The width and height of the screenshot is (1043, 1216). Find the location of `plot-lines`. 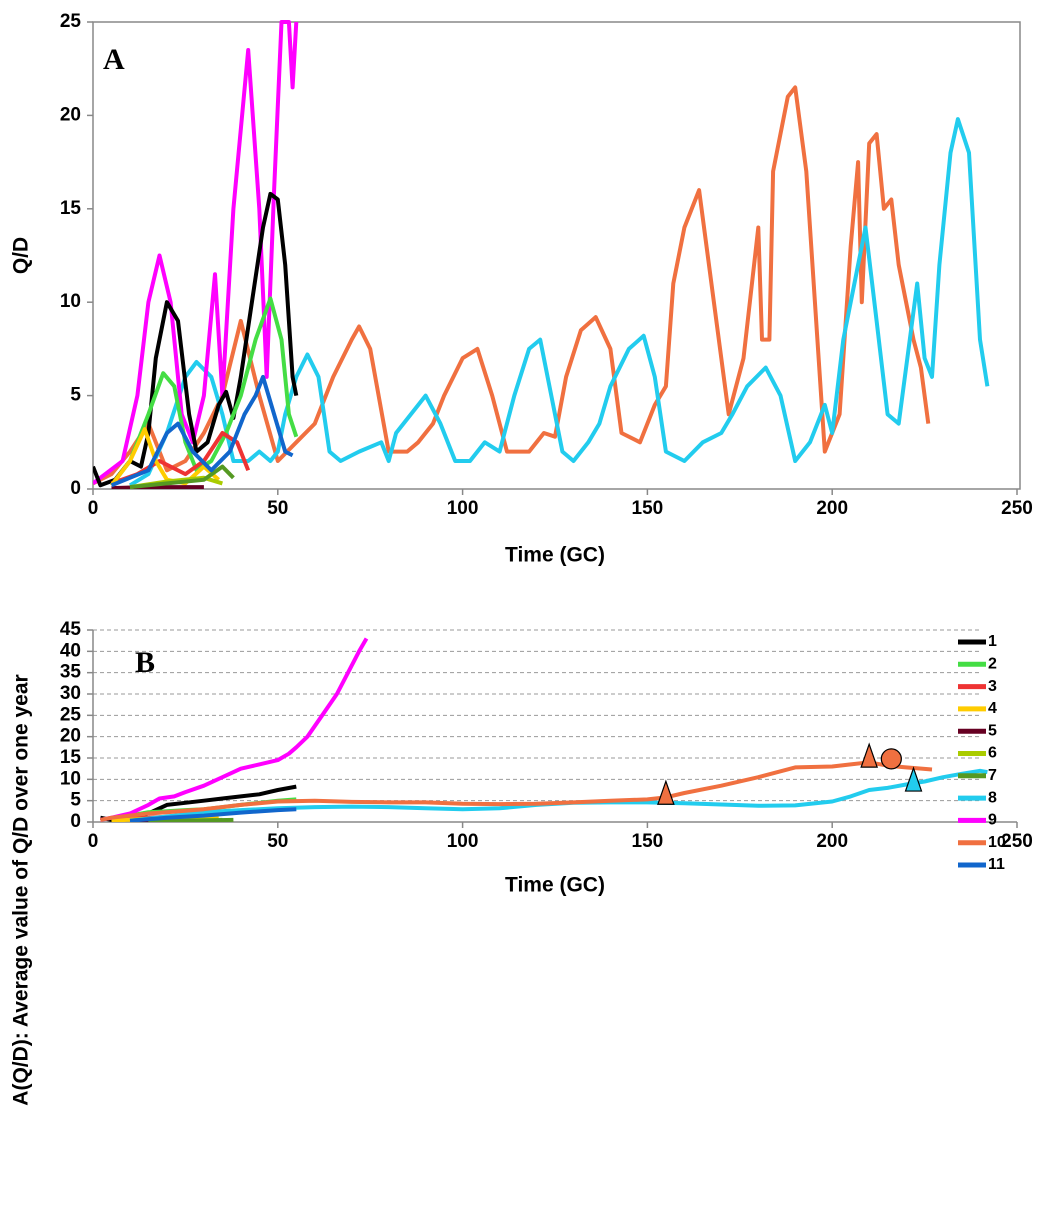

plot-lines is located at coordinates (544, 729).